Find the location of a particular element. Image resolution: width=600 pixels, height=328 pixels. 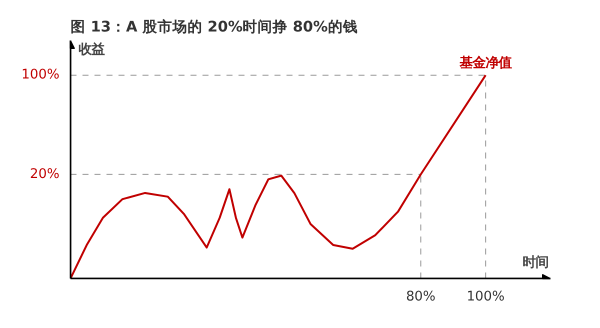

annotation: 基金净值 is located at coordinates (485, 64).